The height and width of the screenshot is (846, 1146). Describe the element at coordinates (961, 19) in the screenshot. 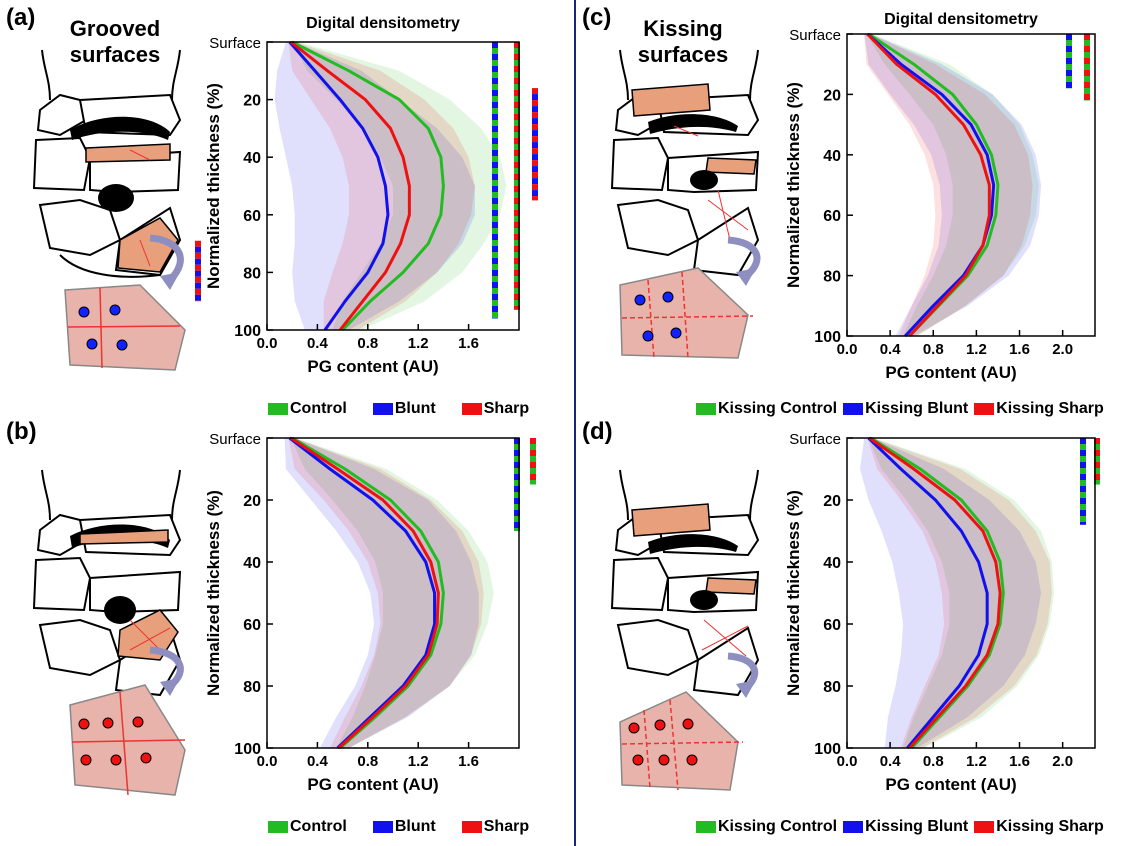

I see `chart-title: Digital densitometry` at that location.